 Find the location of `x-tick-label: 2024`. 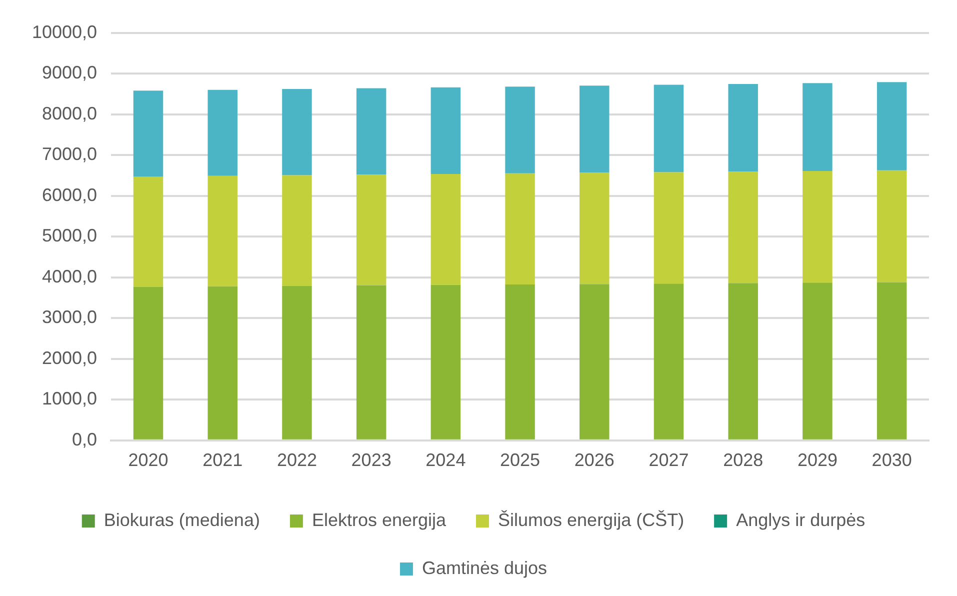

x-tick-label: 2024 is located at coordinates (446, 460).